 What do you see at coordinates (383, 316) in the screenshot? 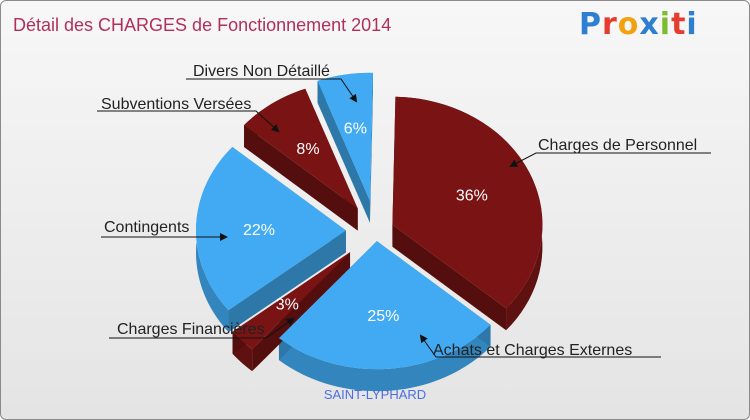
I see `slice-percent-label: 25%` at bounding box center [383, 316].